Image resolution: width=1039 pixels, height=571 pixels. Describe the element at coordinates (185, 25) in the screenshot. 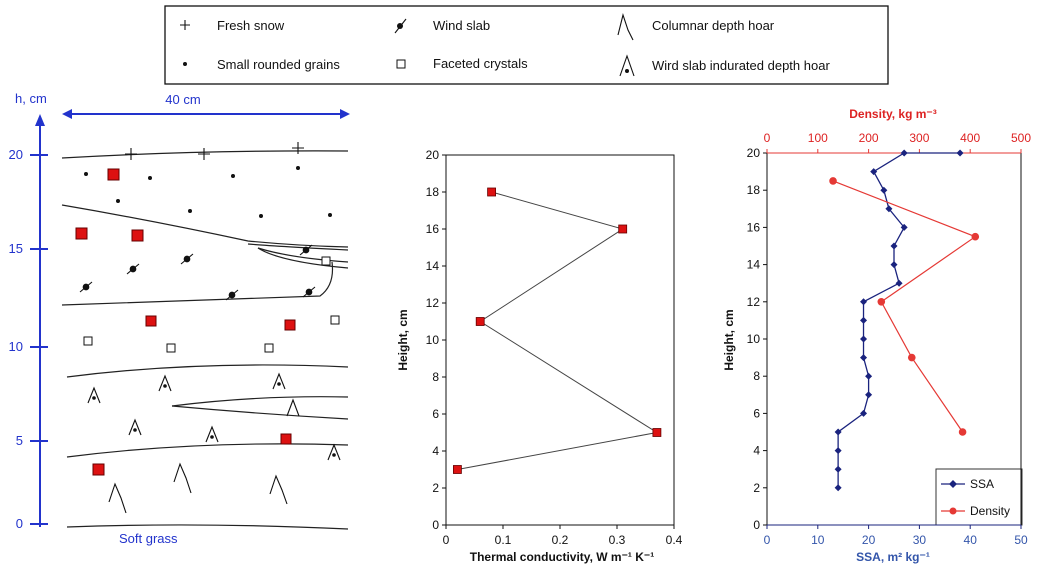

I see `fresh-snow-icon` at that location.